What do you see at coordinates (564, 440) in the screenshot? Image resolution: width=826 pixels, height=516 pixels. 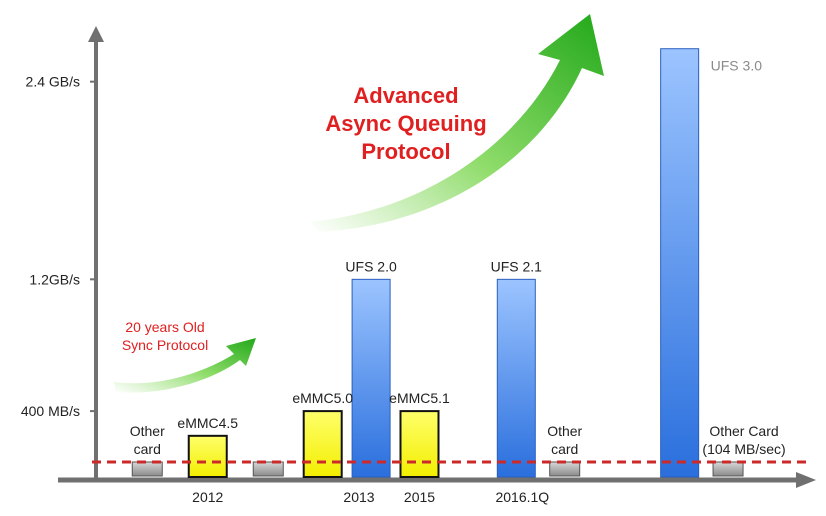 I see `bar-label-7: Other card` at bounding box center [564, 440].